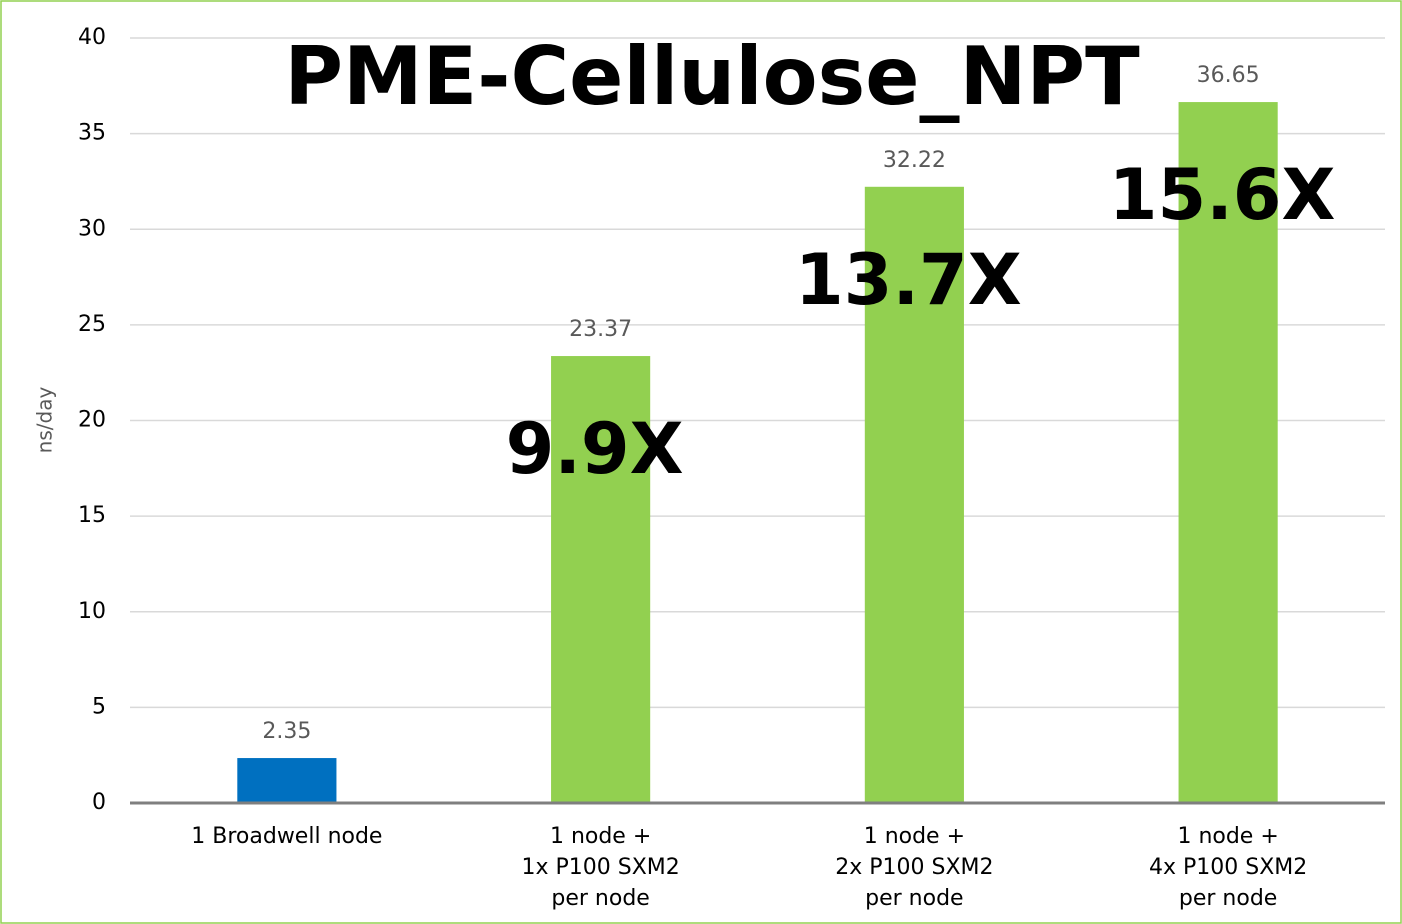 Image resolution: width=1402 pixels, height=924 pixels. Describe the element at coordinates (92, 515) in the screenshot. I see `y-tick-label: 15` at that location.